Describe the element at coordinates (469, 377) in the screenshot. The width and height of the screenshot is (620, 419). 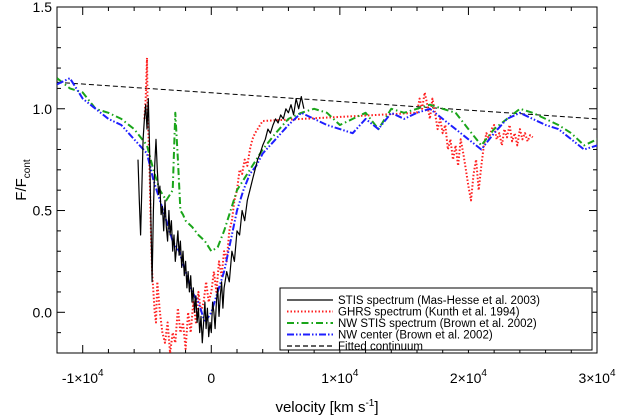
I see `x-tick-label: 2×10⁴` at that location.